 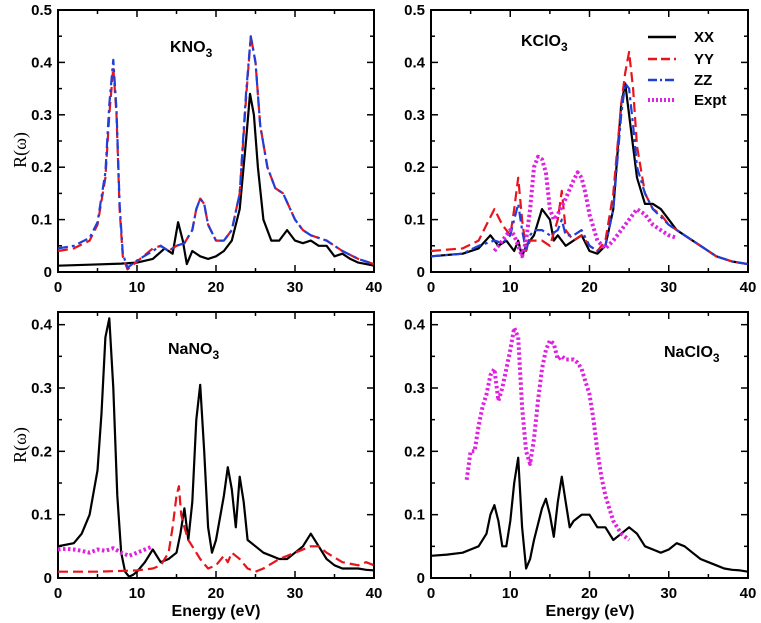 I want to click on legend-label-xx: XX, so click(x=704, y=37).